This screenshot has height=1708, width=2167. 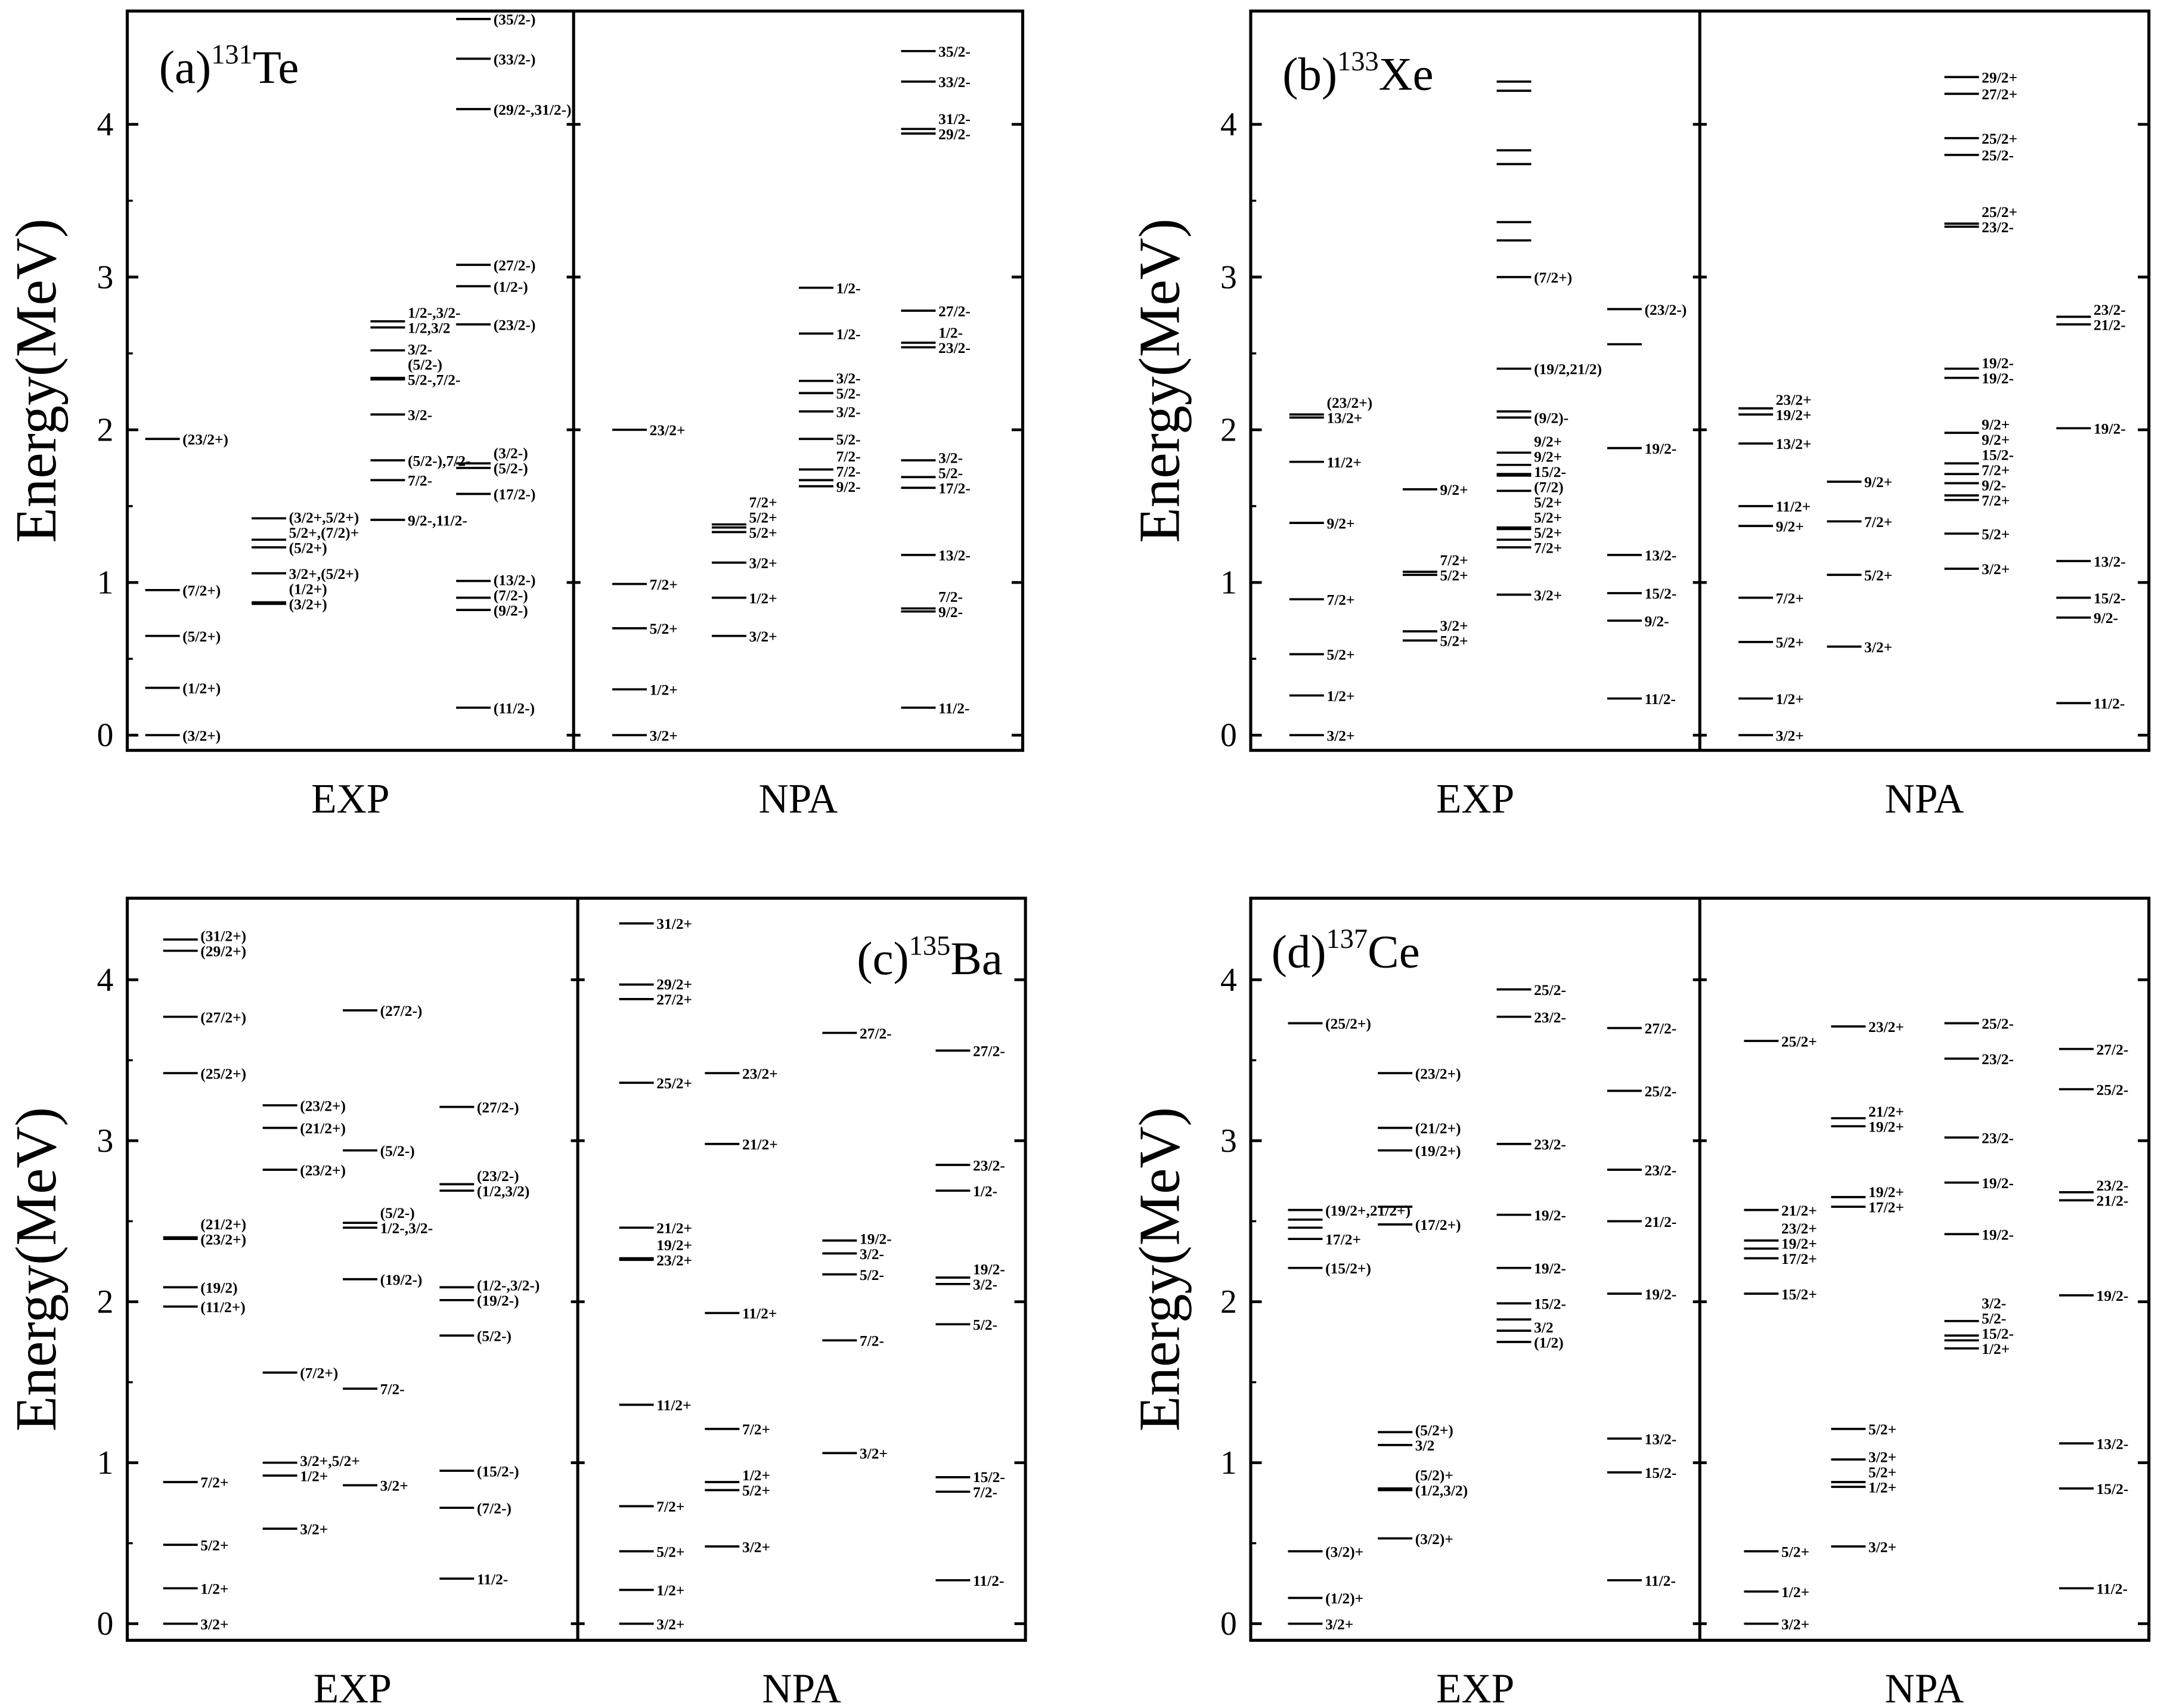 What do you see at coordinates (1999, 77) in the screenshot?
I see `npa-level-label: 29/2+` at bounding box center [1999, 77].